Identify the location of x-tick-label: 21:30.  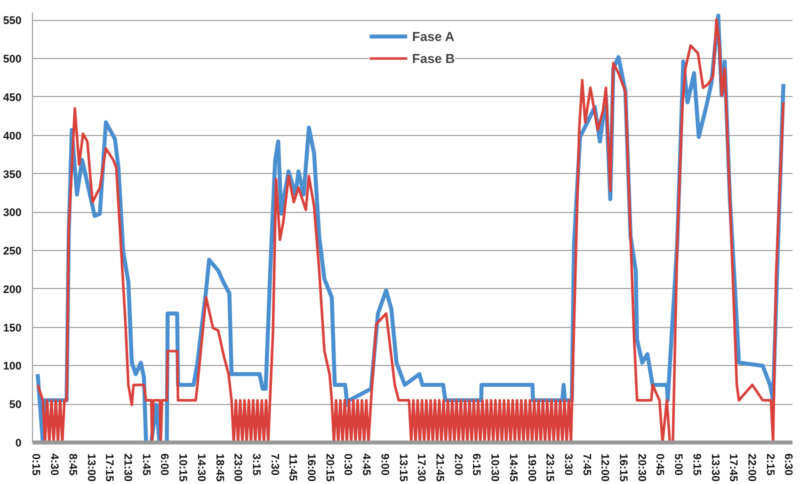
(128, 468).